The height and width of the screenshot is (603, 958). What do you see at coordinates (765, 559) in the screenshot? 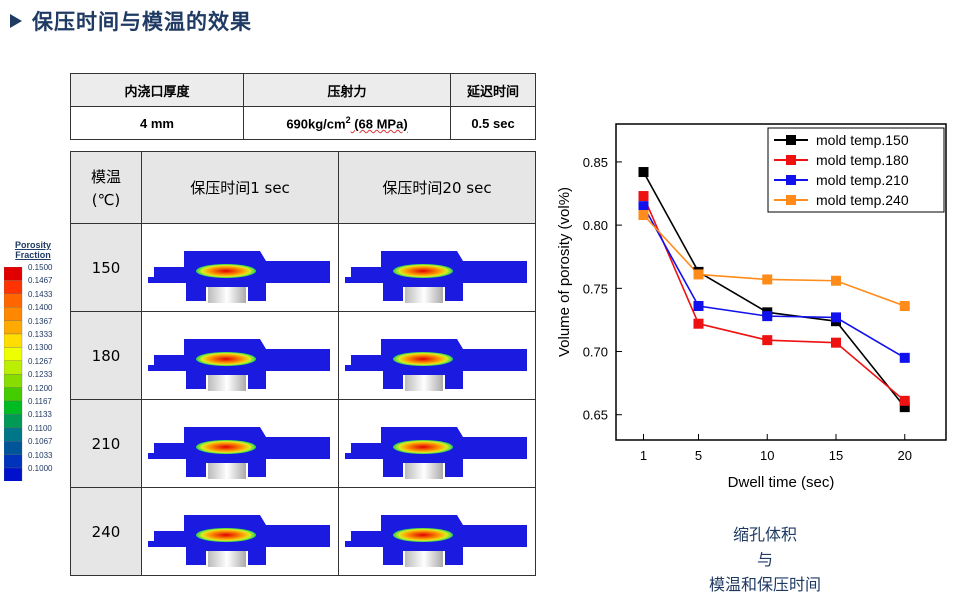
I see `chart-caption: 缩孔体积 与 模温和保压时间` at bounding box center [765, 559].